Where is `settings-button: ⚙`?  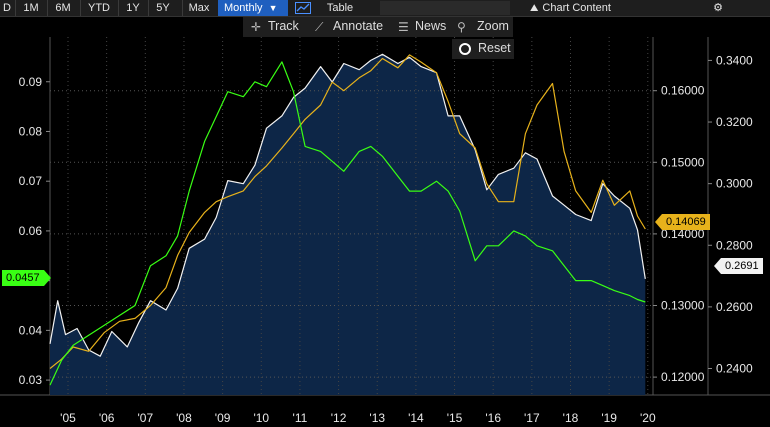 settings-button: ⚙ is located at coordinates (718, 8).